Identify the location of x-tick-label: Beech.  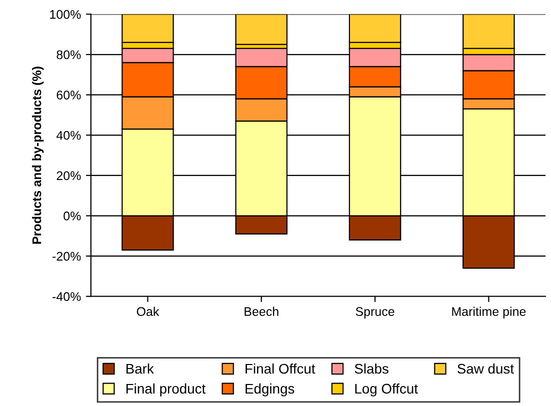
(261, 311).